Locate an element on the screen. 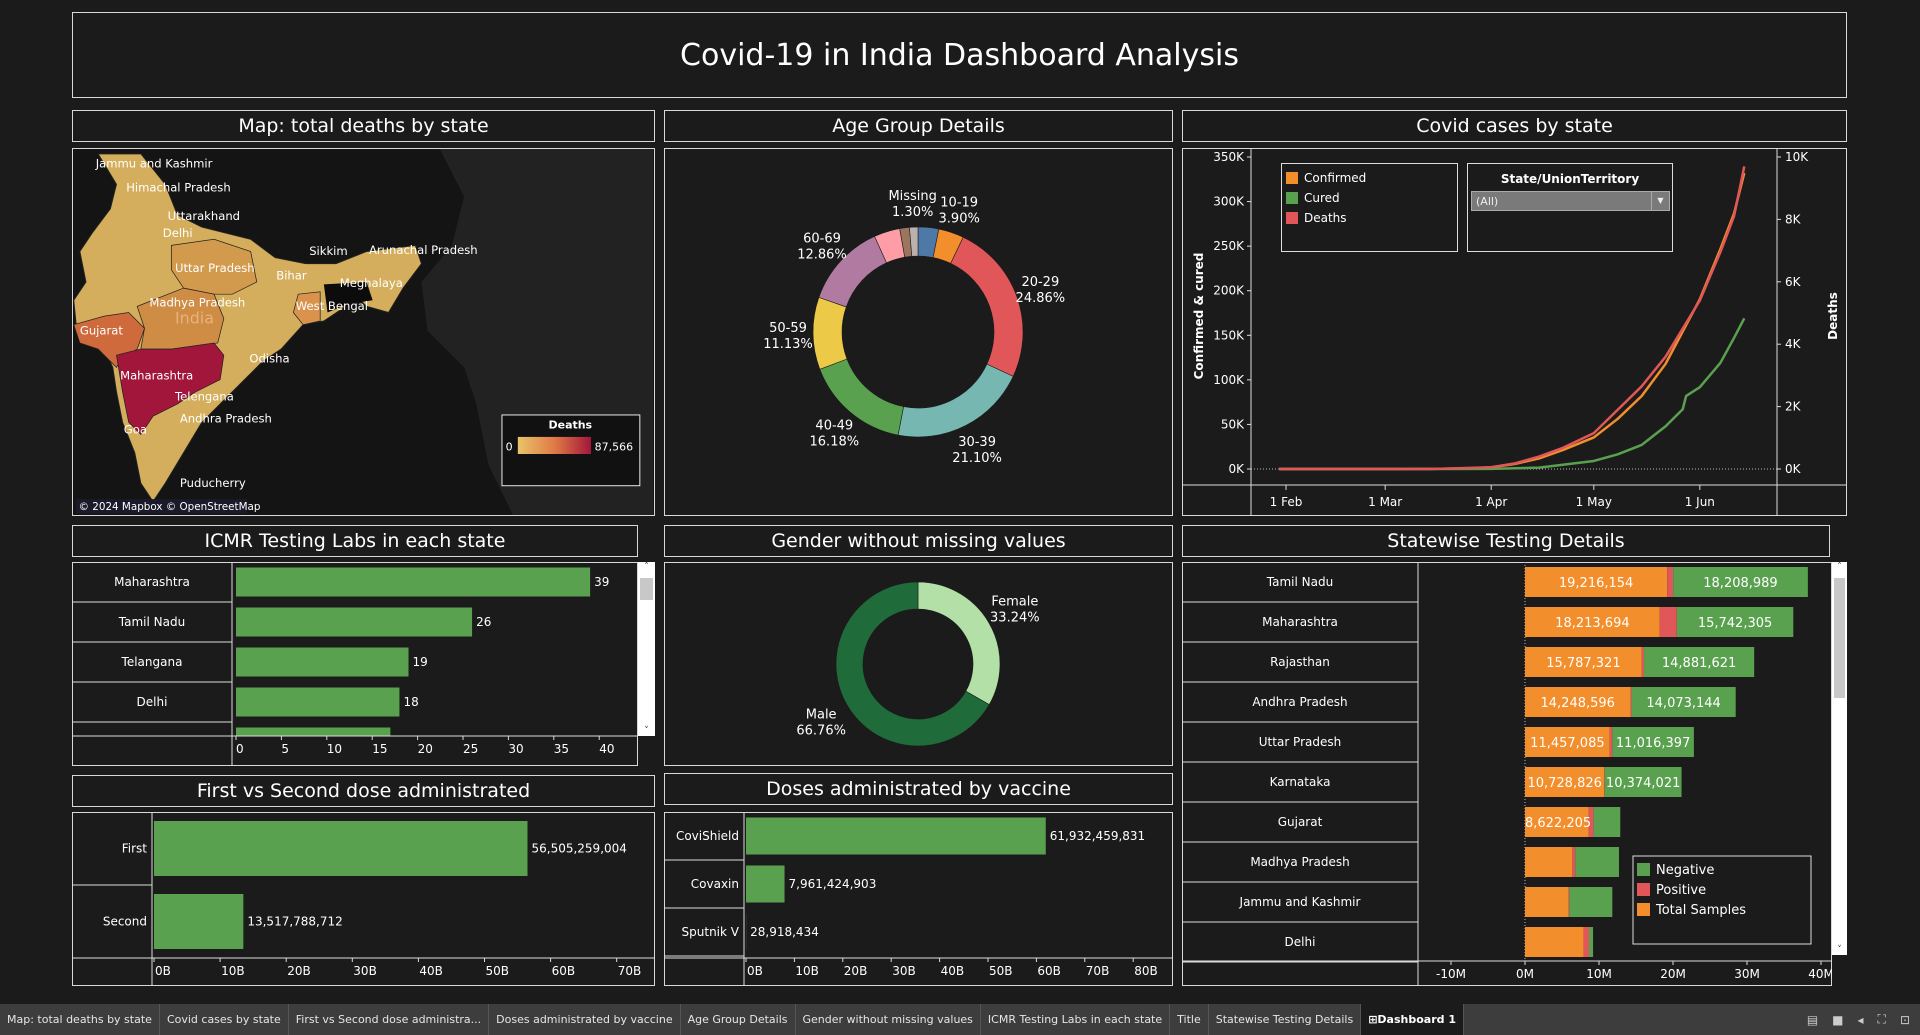  first-second-panel-title: First vs Second dose administrated is located at coordinates (363, 791).